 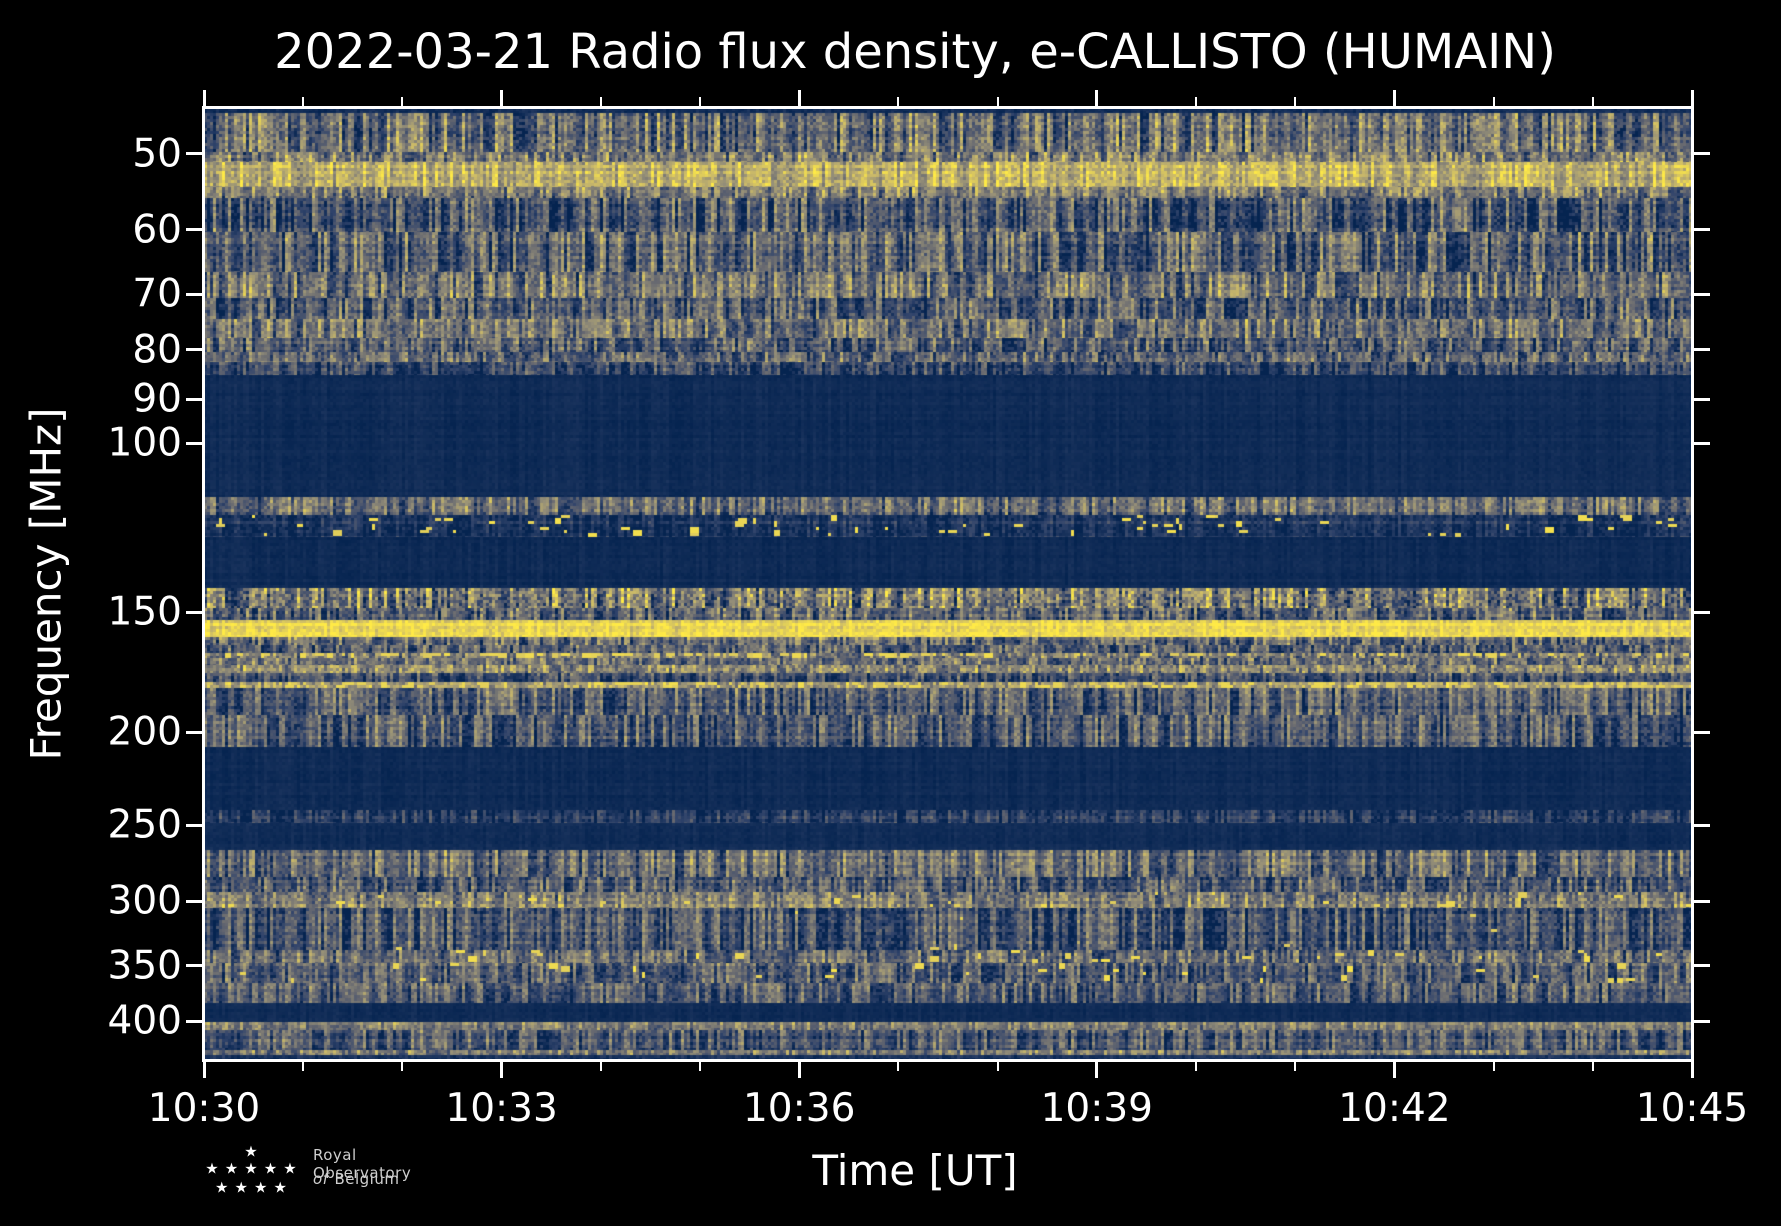 What do you see at coordinates (157, 399) in the screenshot?
I see `y-tick-label: 90` at bounding box center [157, 399].